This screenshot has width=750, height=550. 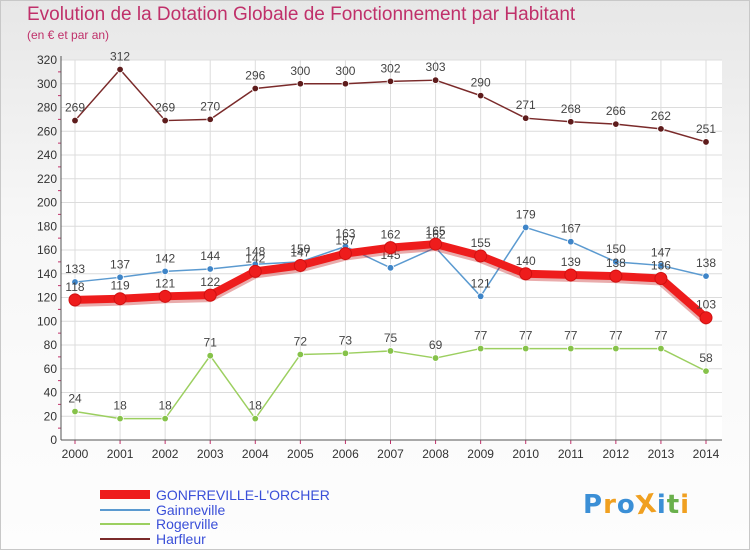 What do you see at coordinates (165, 283) in the screenshot?
I see `data-label-gonfreville-l-orcher: 121` at bounding box center [165, 283].